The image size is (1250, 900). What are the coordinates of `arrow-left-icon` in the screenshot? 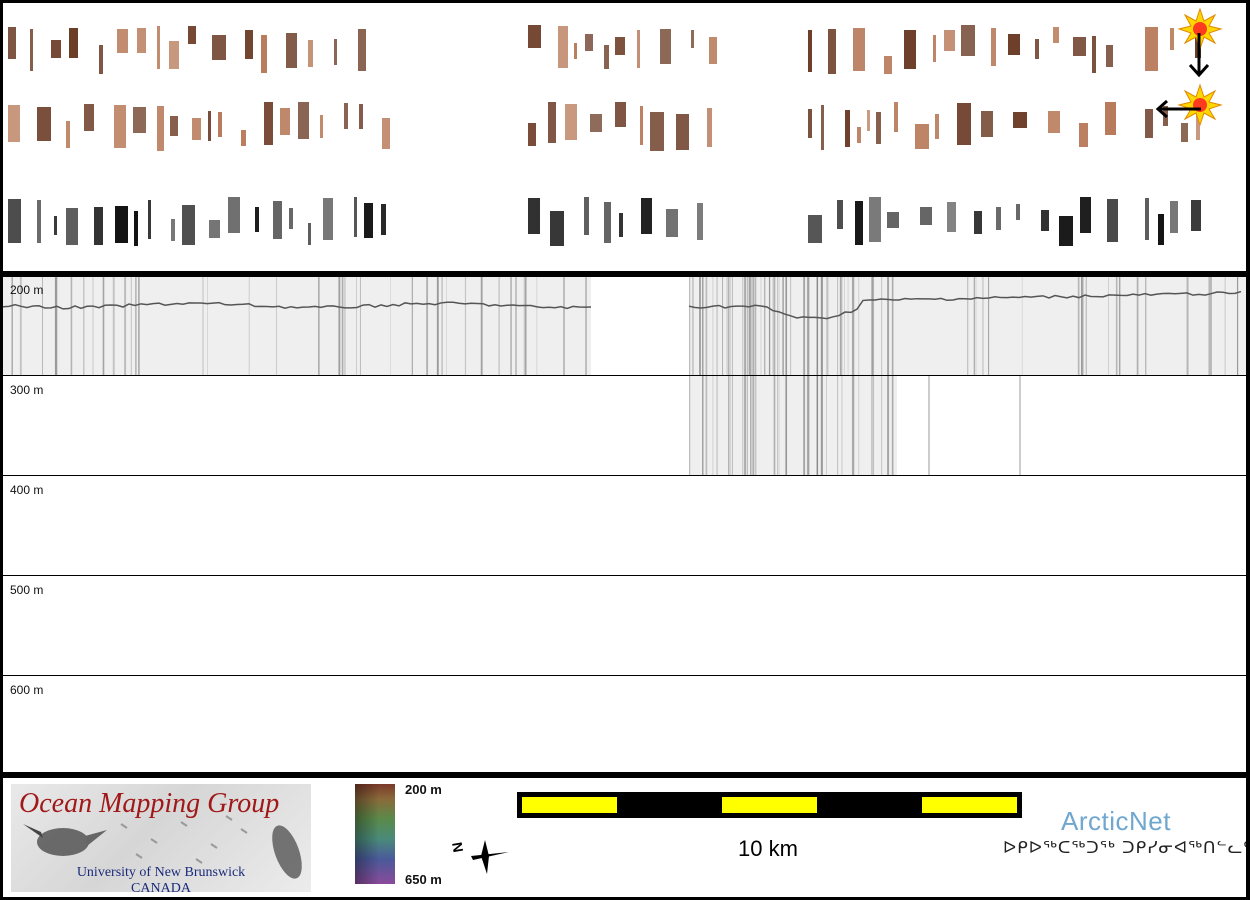 It's located at (1178, 109).